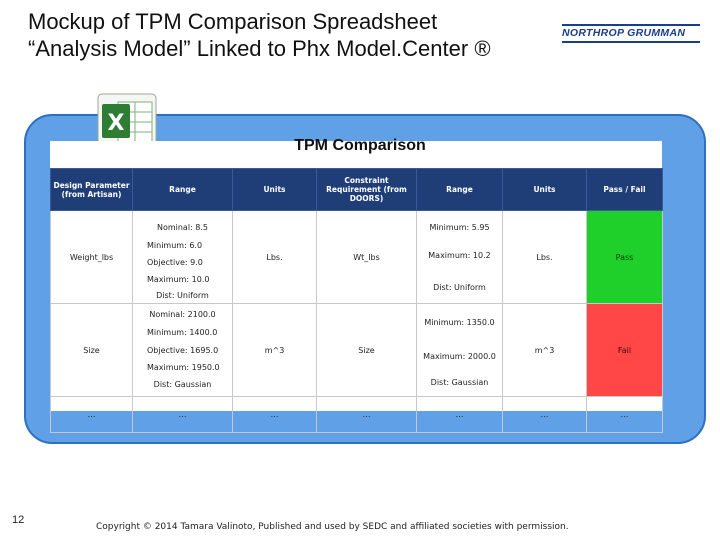  What do you see at coordinates (182, 332) in the screenshot?
I see `design-minimum: Minimum: 1400.0` at bounding box center [182, 332].